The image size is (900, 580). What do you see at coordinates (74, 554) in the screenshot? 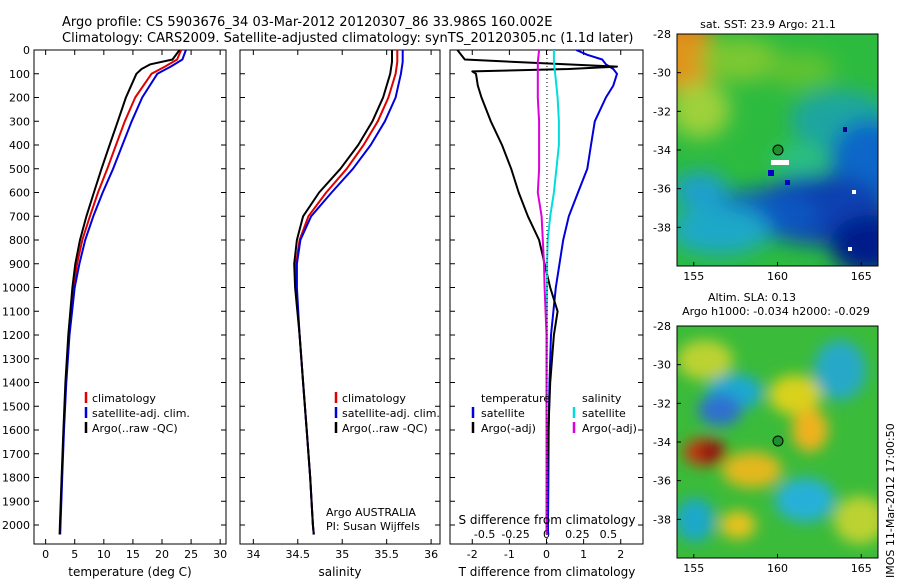
I see `x-tick-label: 5` at bounding box center [74, 554].